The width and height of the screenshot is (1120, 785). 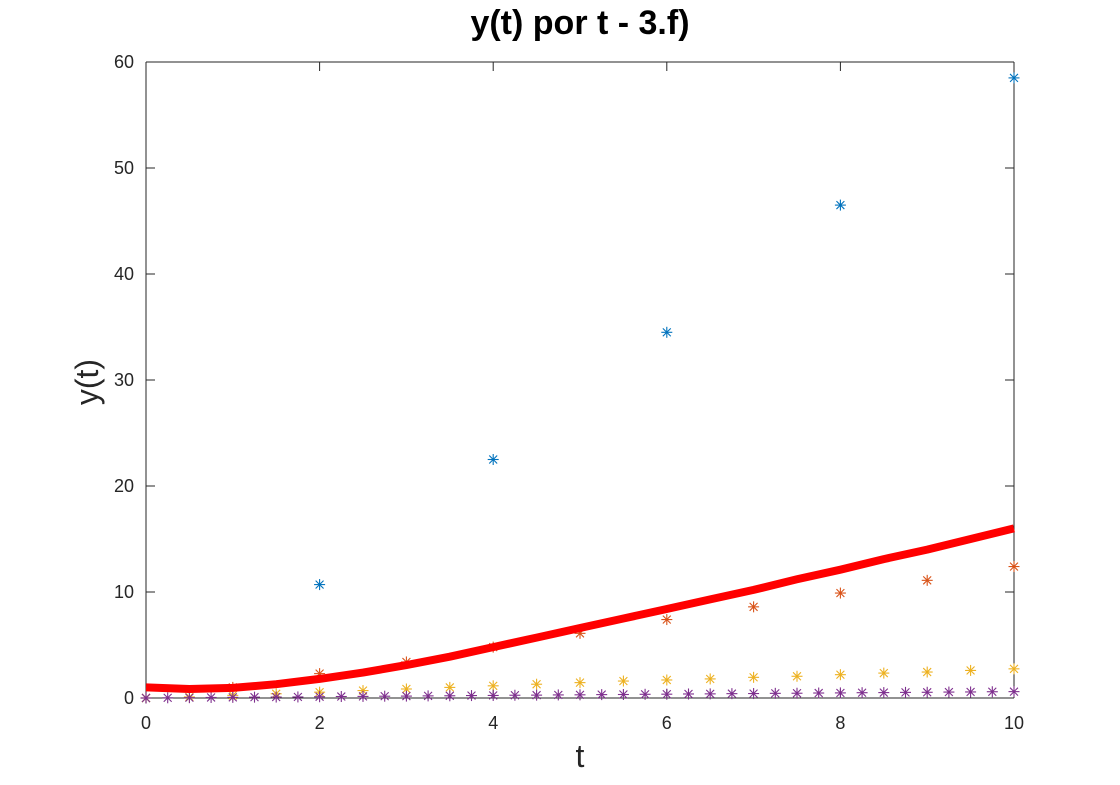 I want to click on y-tick-label: 50, so click(x=124, y=168).